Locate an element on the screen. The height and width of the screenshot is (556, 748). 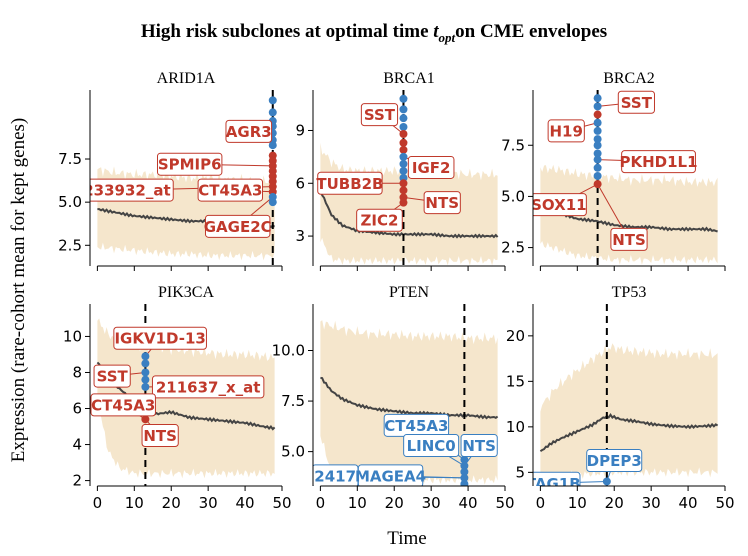
gene-label: 2417 is located at coordinates (336, 475).